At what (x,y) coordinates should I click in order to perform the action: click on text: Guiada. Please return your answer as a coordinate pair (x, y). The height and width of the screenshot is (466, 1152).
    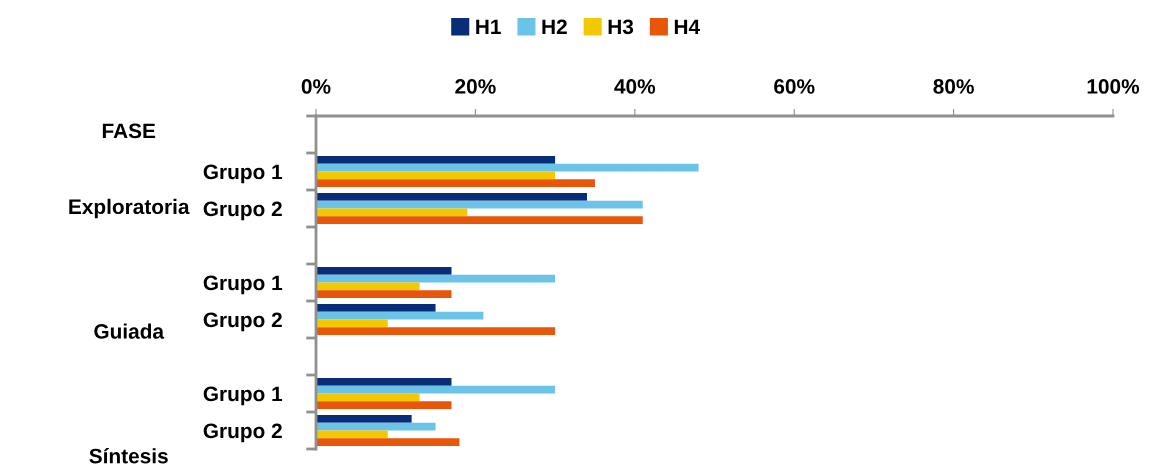
    Looking at the image, I should click on (129, 331).